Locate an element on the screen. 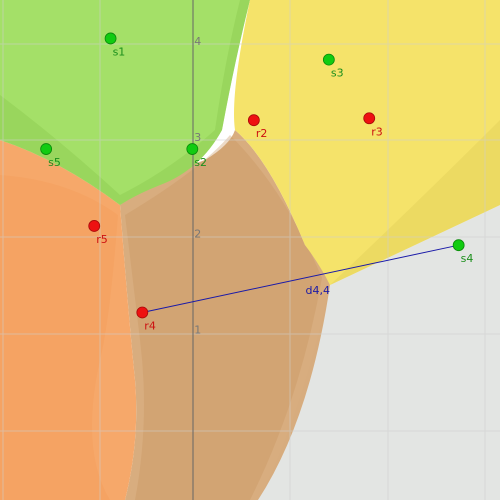 The height and width of the screenshot is (500, 500). point-s5: s5 is located at coordinates (50, 156).